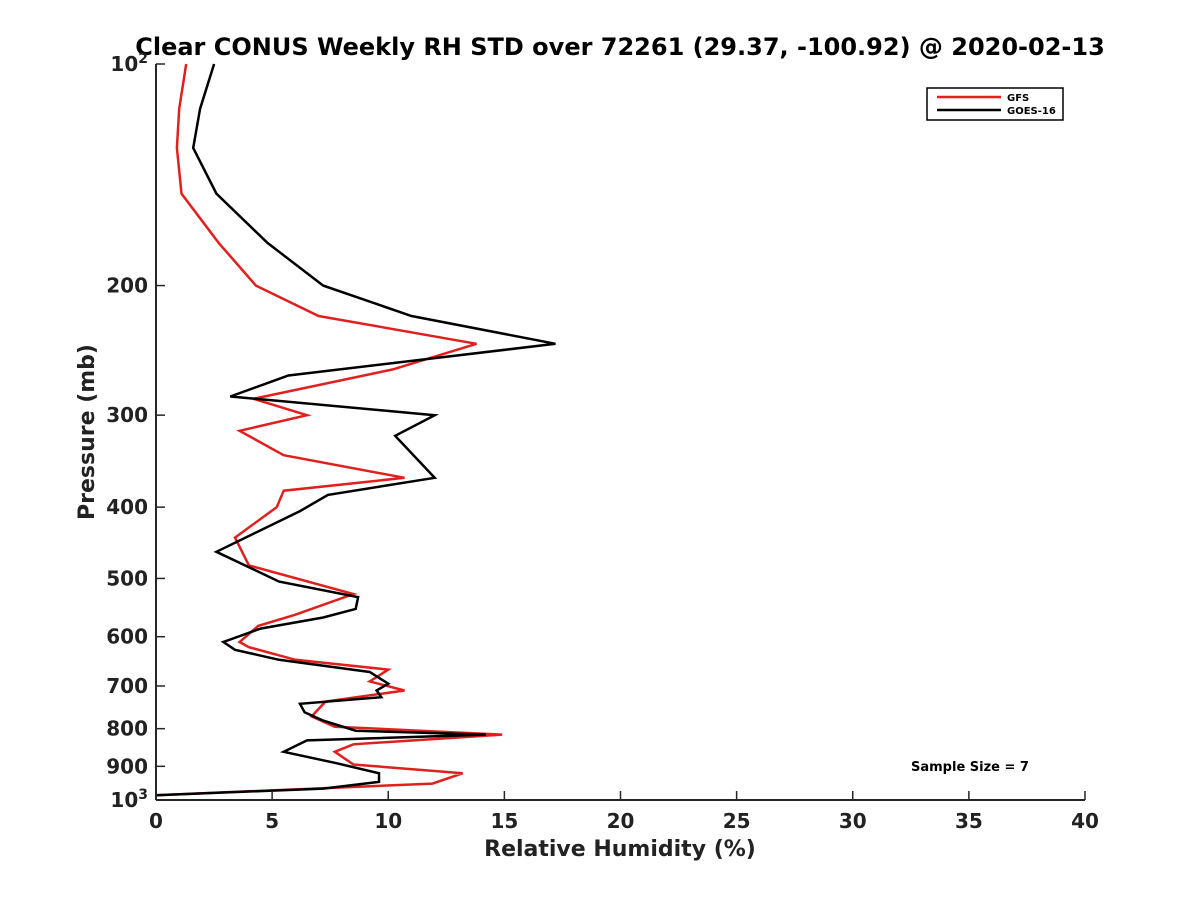 The image size is (1200, 900). I want to click on x-tick-label: 35, so click(969, 821).